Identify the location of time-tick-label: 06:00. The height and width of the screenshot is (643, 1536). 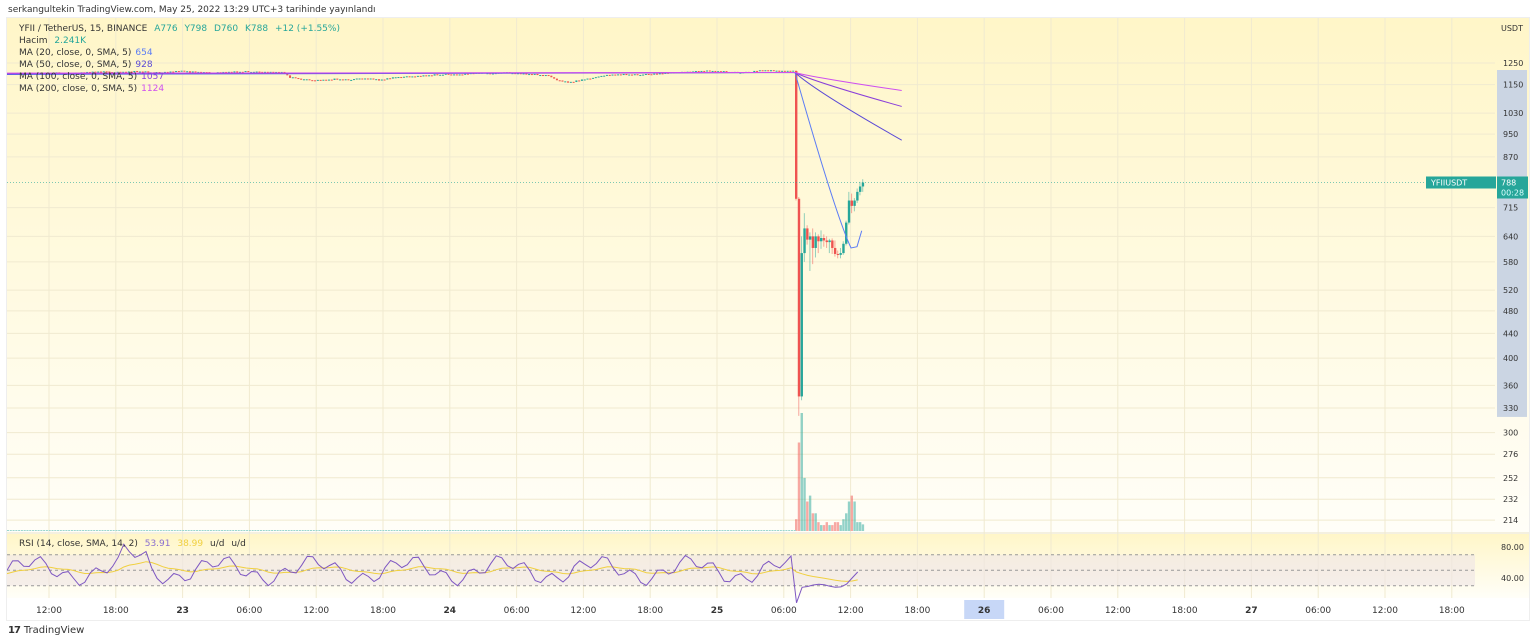
(517, 611).